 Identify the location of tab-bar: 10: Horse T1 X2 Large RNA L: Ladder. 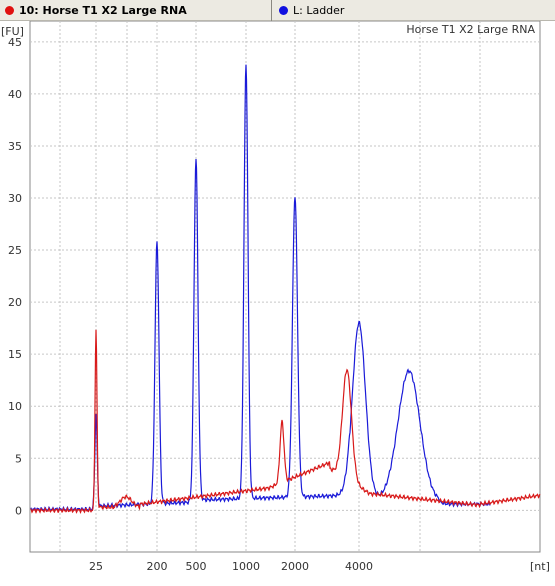
(277, 10).